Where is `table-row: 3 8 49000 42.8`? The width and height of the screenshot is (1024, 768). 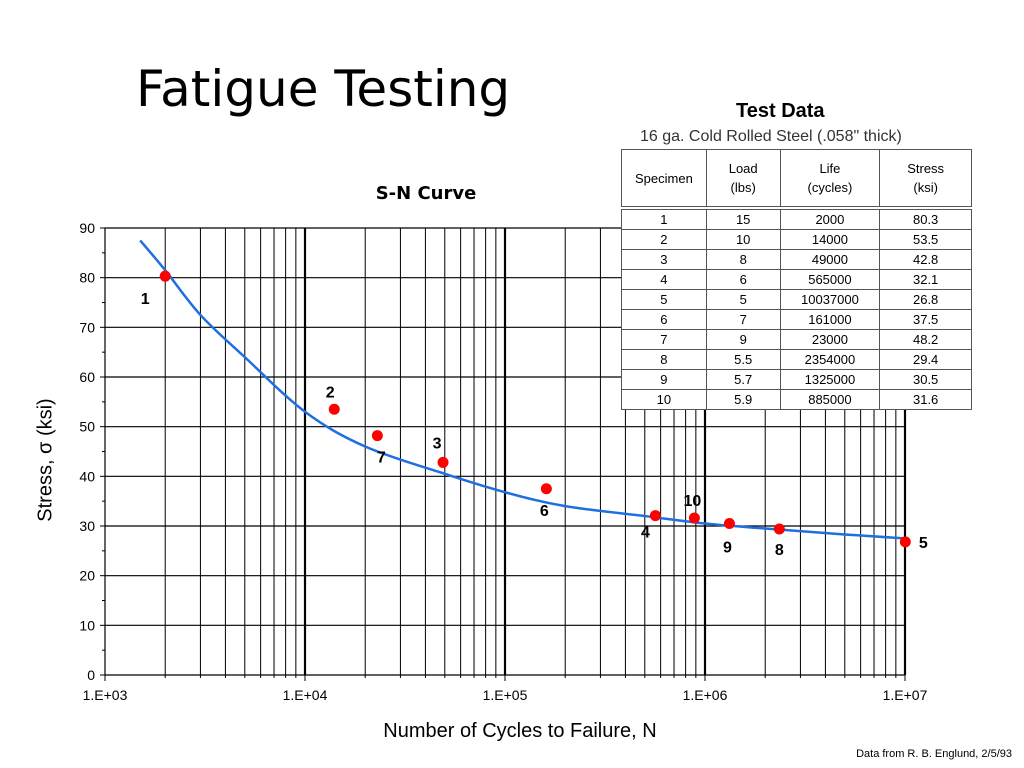
table-row: 3 8 49000 42.8 is located at coordinates (796, 259).